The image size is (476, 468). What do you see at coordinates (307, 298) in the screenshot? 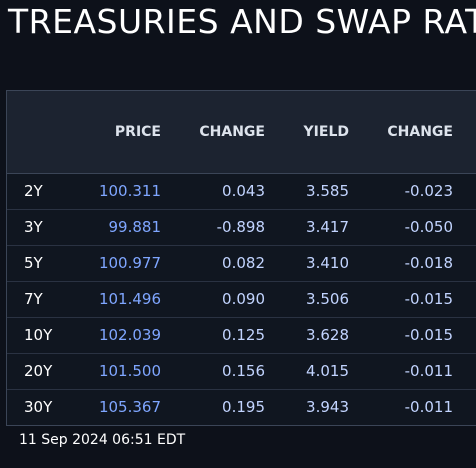
I see `row-yield: 3.506` at bounding box center [307, 298].